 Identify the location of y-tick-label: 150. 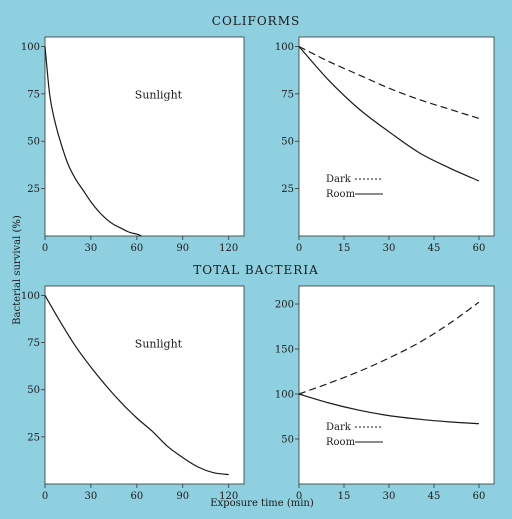
(284, 350).